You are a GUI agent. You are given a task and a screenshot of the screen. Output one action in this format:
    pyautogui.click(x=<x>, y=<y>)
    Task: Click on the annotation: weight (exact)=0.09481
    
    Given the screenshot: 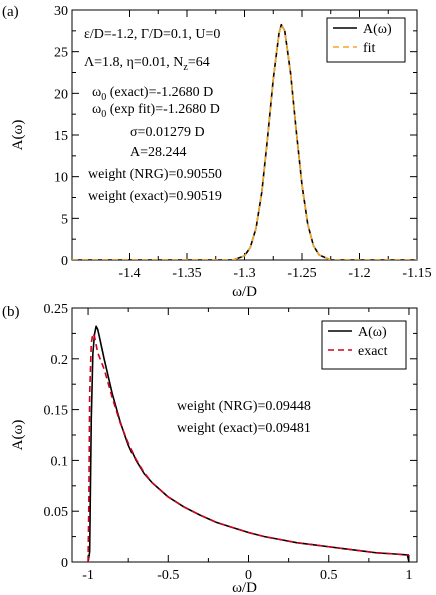 What is the action you would take?
    pyautogui.click(x=244, y=428)
    